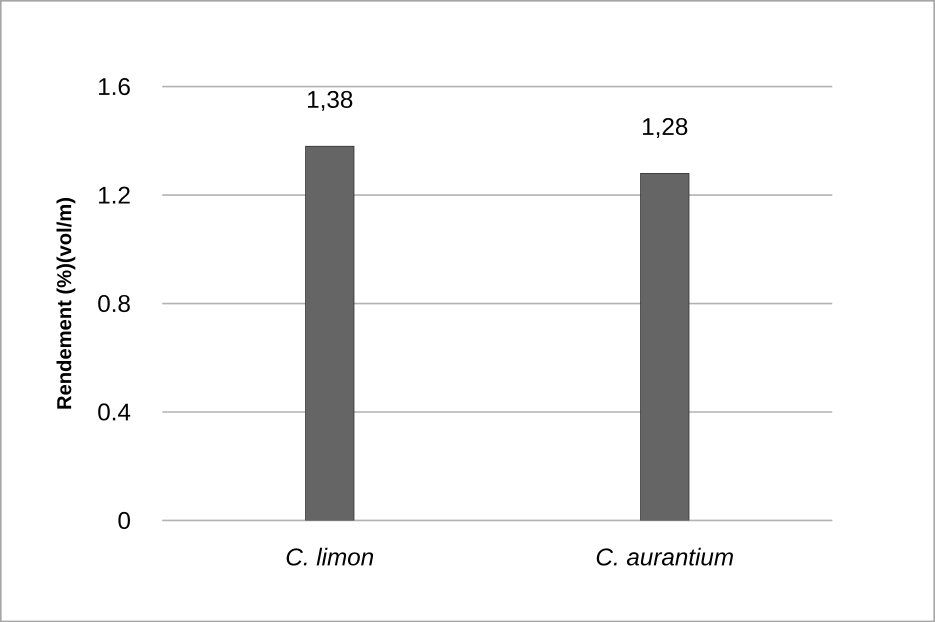  What do you see at coordinates (114, 411) in the screenshot?
I see `y-tick-label: 0.4` at bounding box center [114, 411].